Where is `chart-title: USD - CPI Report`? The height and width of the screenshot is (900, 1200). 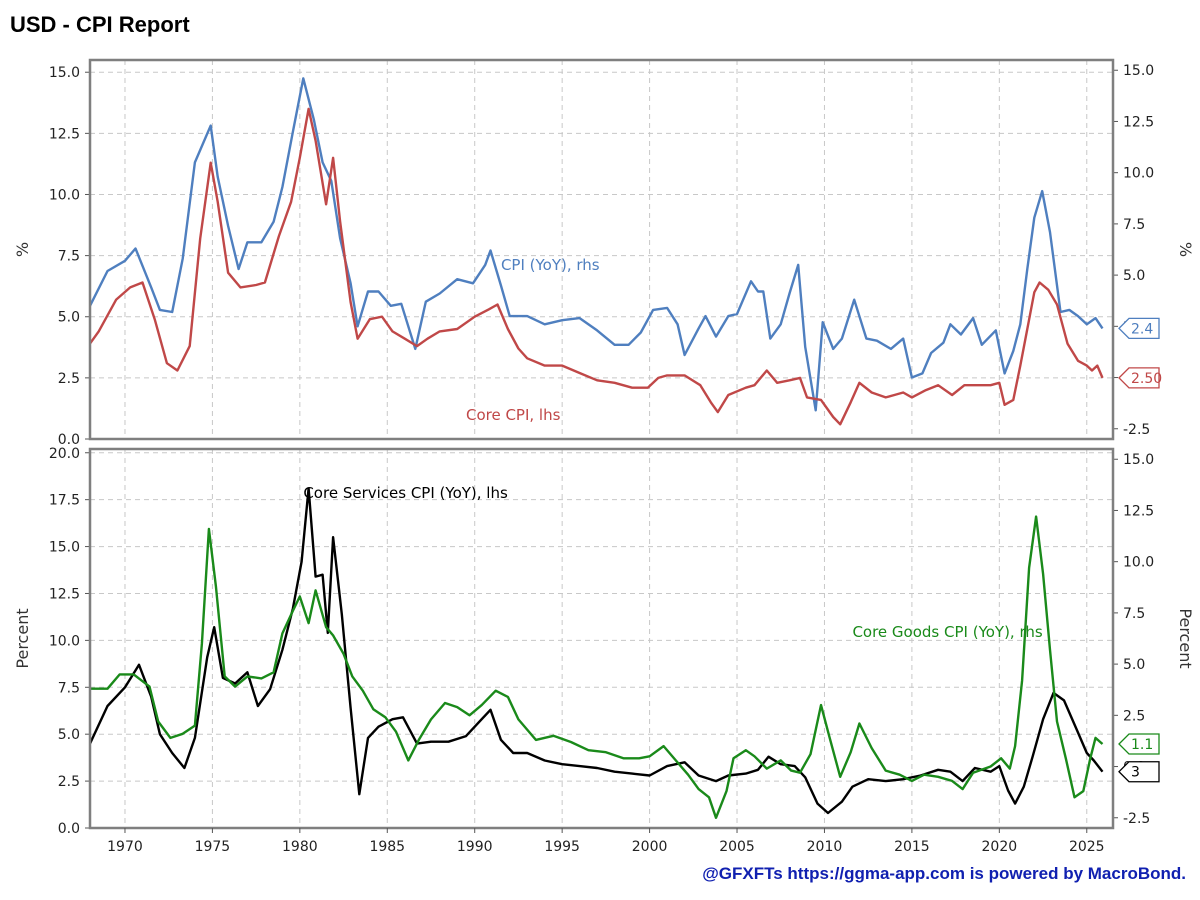 chart-title: USD - CPI Report is located at coordinates (100, 24).